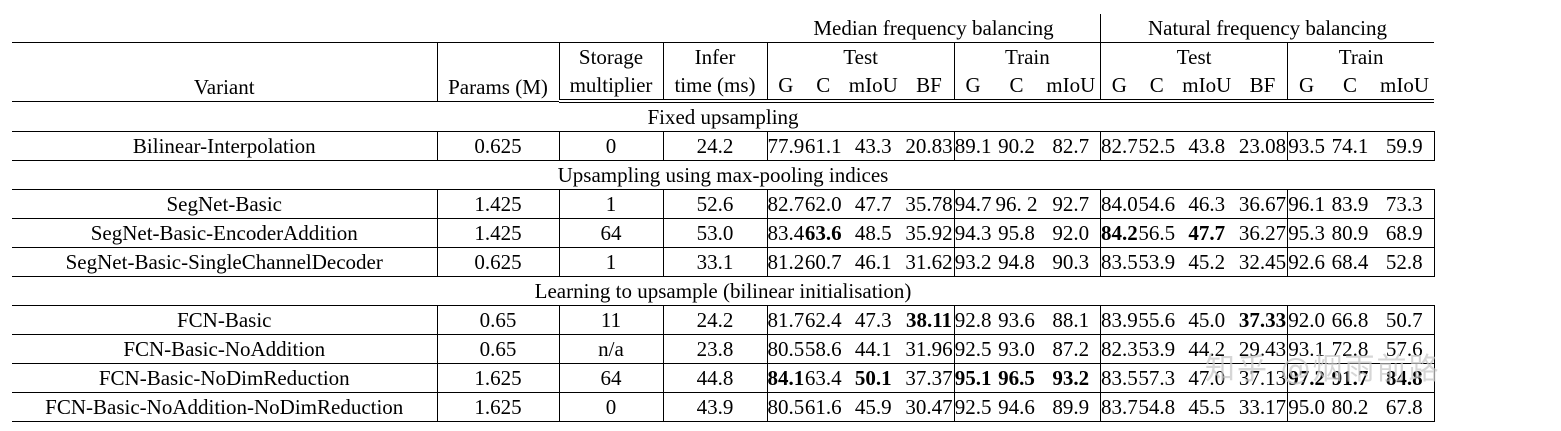  I want to click on natural-train-value: 52.8, so click(1405, 262).